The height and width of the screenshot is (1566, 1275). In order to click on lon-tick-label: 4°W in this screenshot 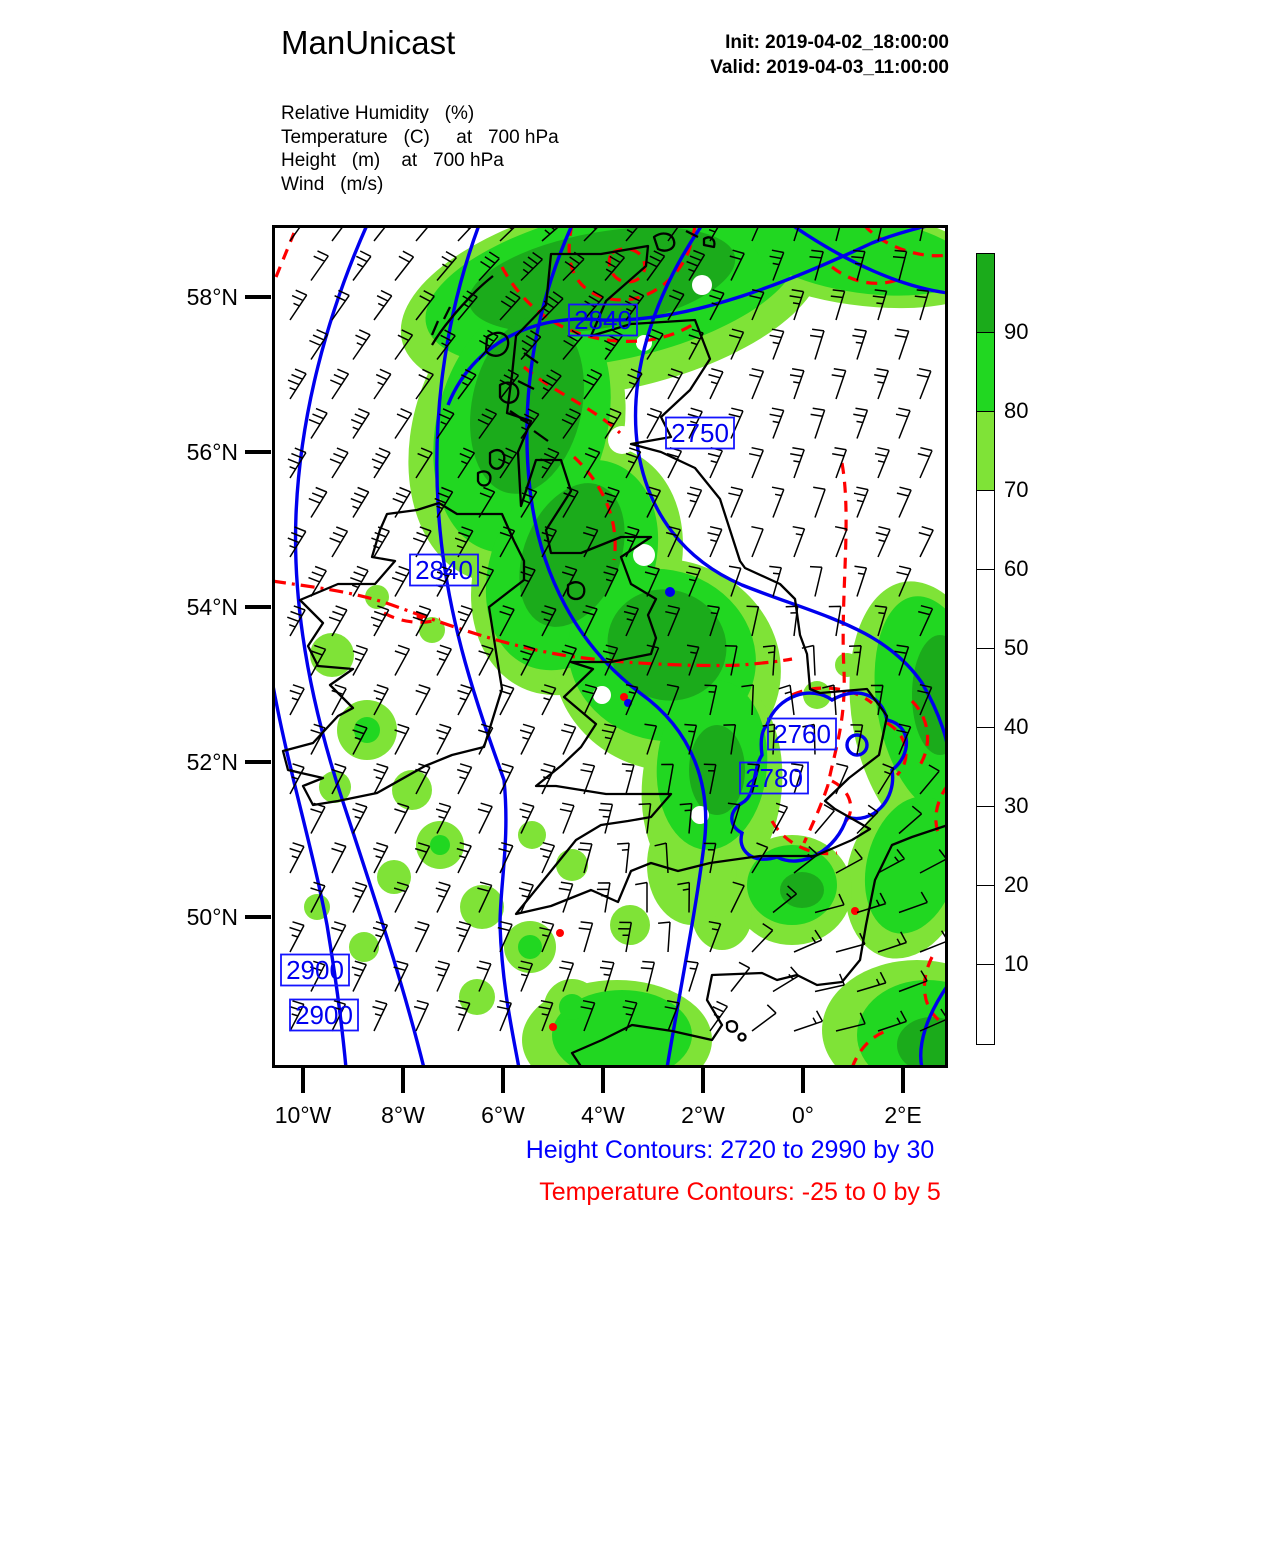, I will do `click(603, 1115)`.